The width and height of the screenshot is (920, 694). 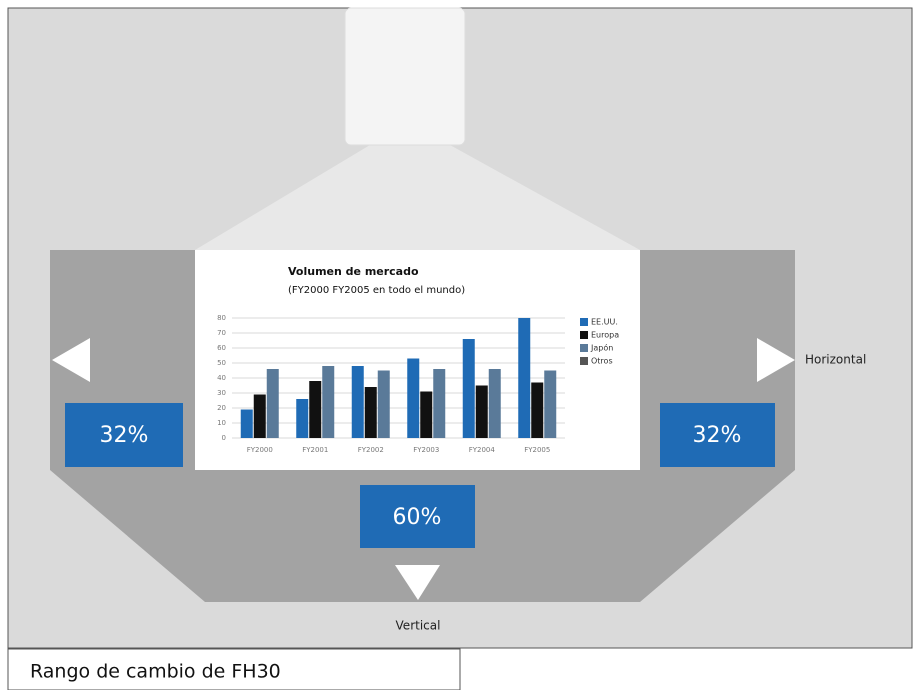 I want to click on right-arrow, so click(x=776, y=360).